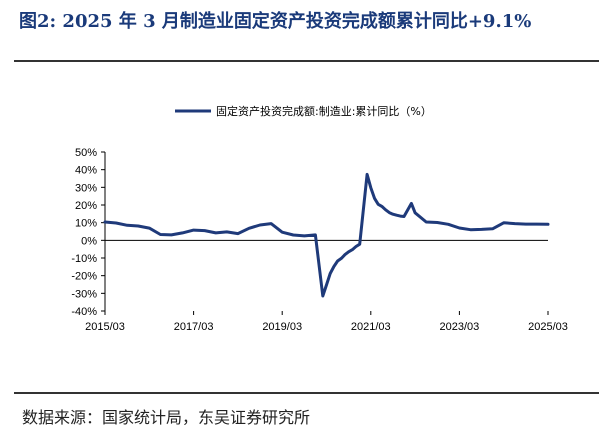 The height and width of the screenshot is (439, 611). Describe the element at coordinates (84, 277) in the screenshot. I see `y-tick-label: -20%` at that location.